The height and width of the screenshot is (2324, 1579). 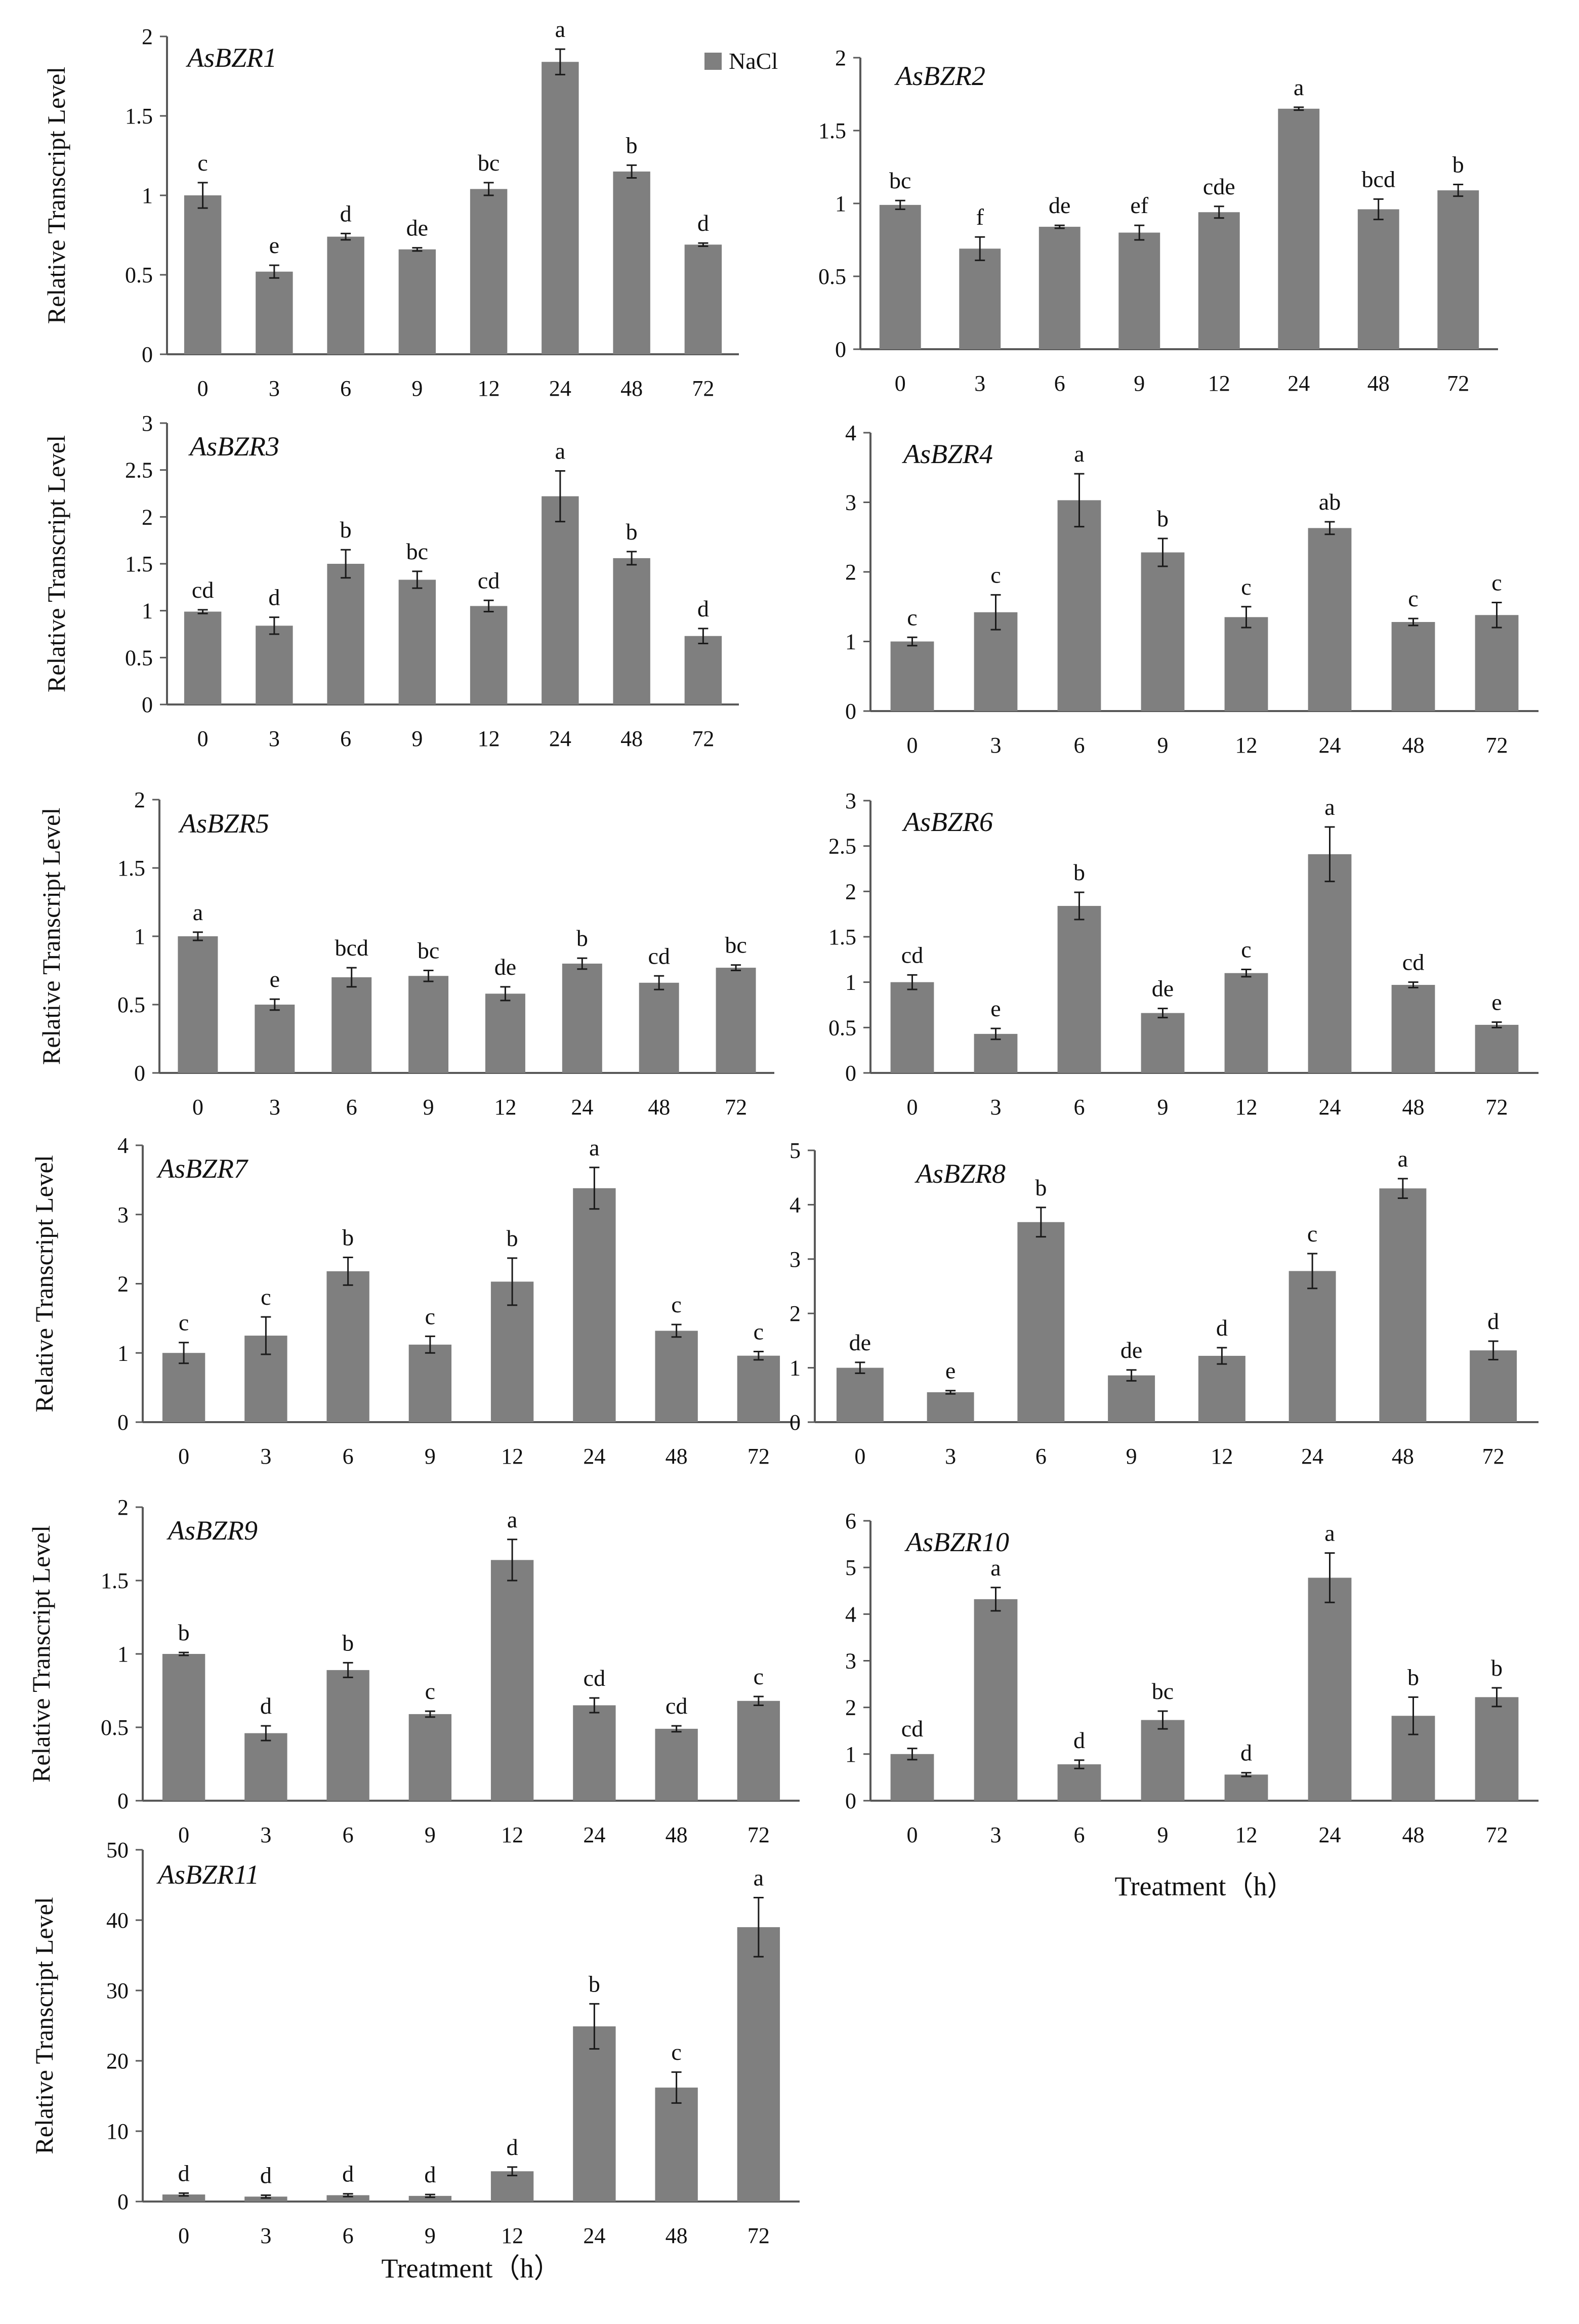 What do you see at coordinates (713, 61) in the screenshot?
I see `legend-swatch` at bounding box center [713, 61].